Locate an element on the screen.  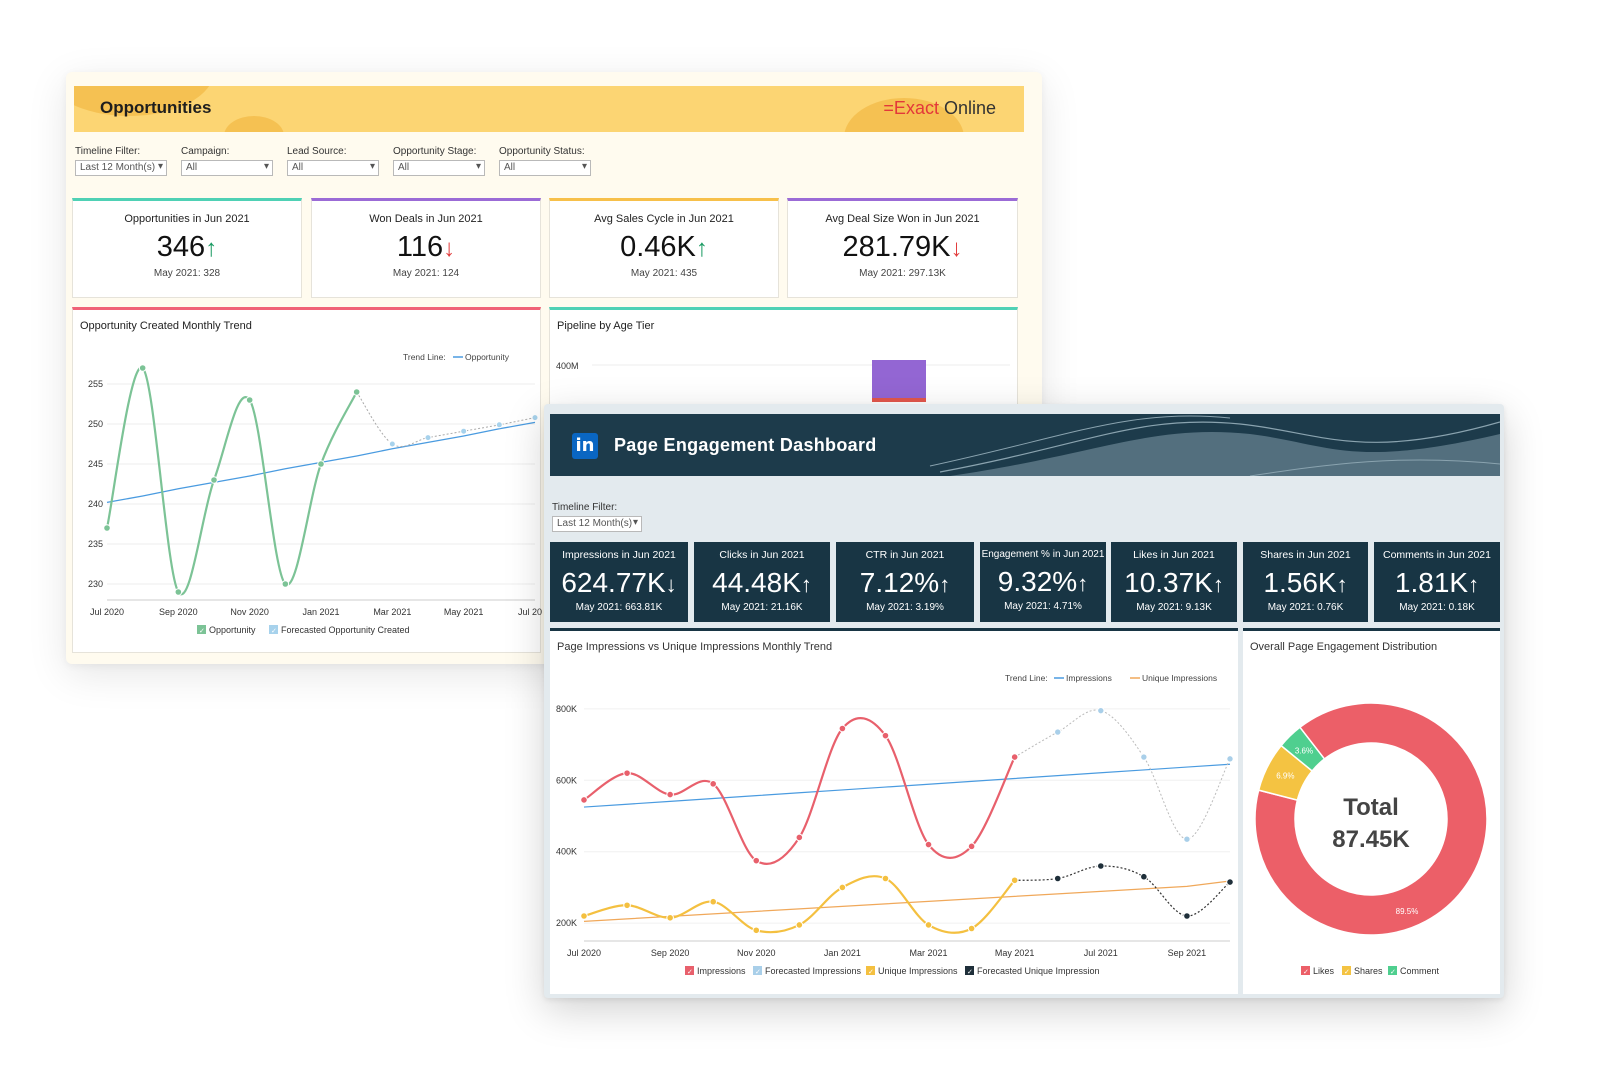
forecast-unique-line is located at coordinates (1122, 891).